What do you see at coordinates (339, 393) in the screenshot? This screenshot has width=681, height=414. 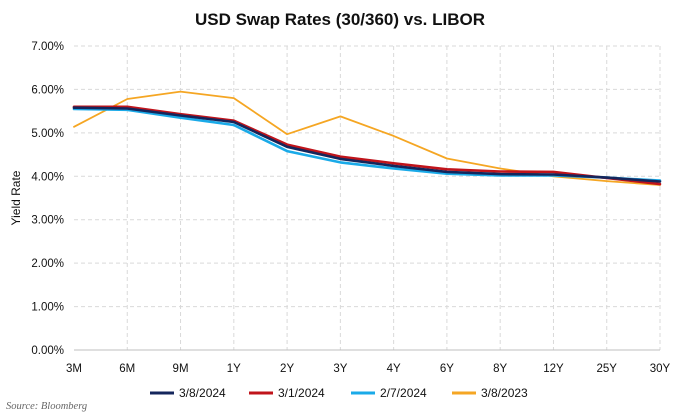 I see `legend: 3/8/2024 3/1/2024 2/7/2024 3/8/2023` at bounding box center [339, 393].